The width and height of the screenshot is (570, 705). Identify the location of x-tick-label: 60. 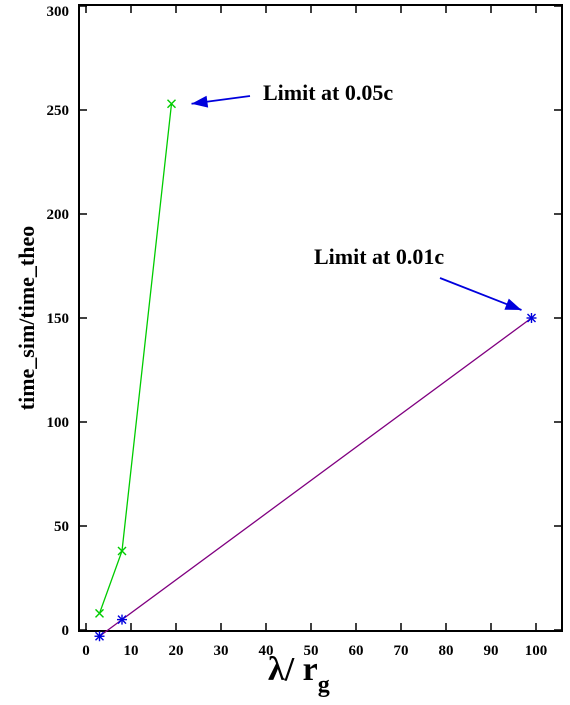
(356, 651).